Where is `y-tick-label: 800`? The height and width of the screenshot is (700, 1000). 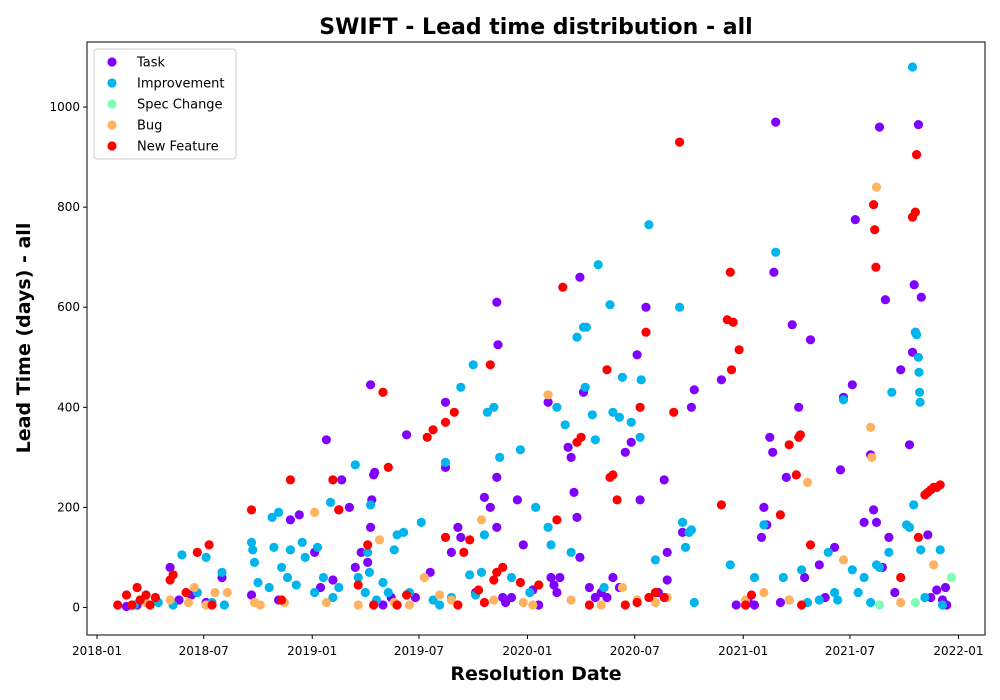 y-tick-label: 800 is located at coordinates (68, 207).